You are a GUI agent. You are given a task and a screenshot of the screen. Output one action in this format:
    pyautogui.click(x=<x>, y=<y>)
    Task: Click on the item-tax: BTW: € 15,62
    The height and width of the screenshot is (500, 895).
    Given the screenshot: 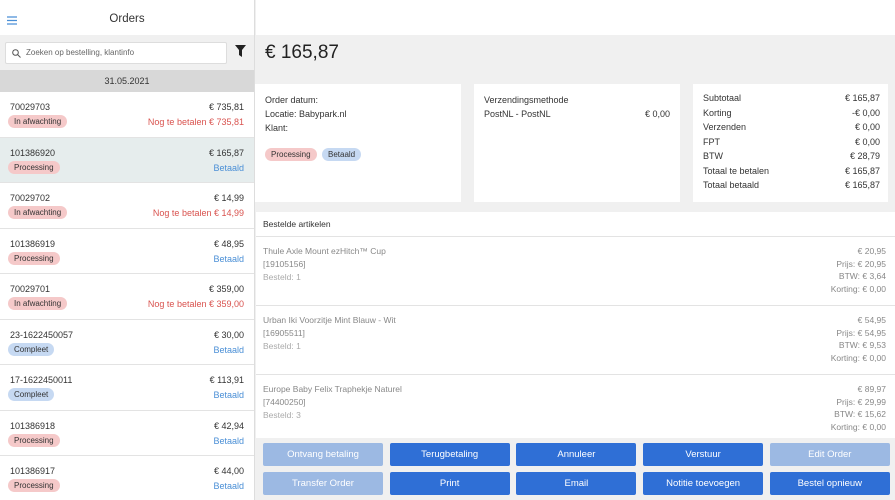 What is the action you would take?
    pyautogui.click(x=860, y=414)
    